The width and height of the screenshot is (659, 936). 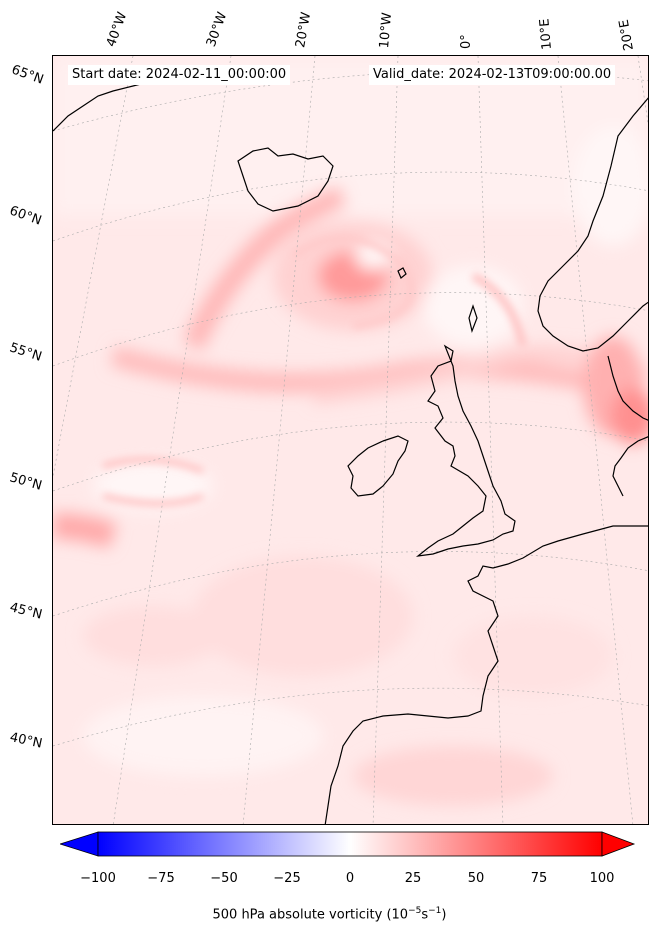 What do you see at coordinates (592, 224) in the screenshot?
I see `norway-coast` at bounding box center [592, 224].